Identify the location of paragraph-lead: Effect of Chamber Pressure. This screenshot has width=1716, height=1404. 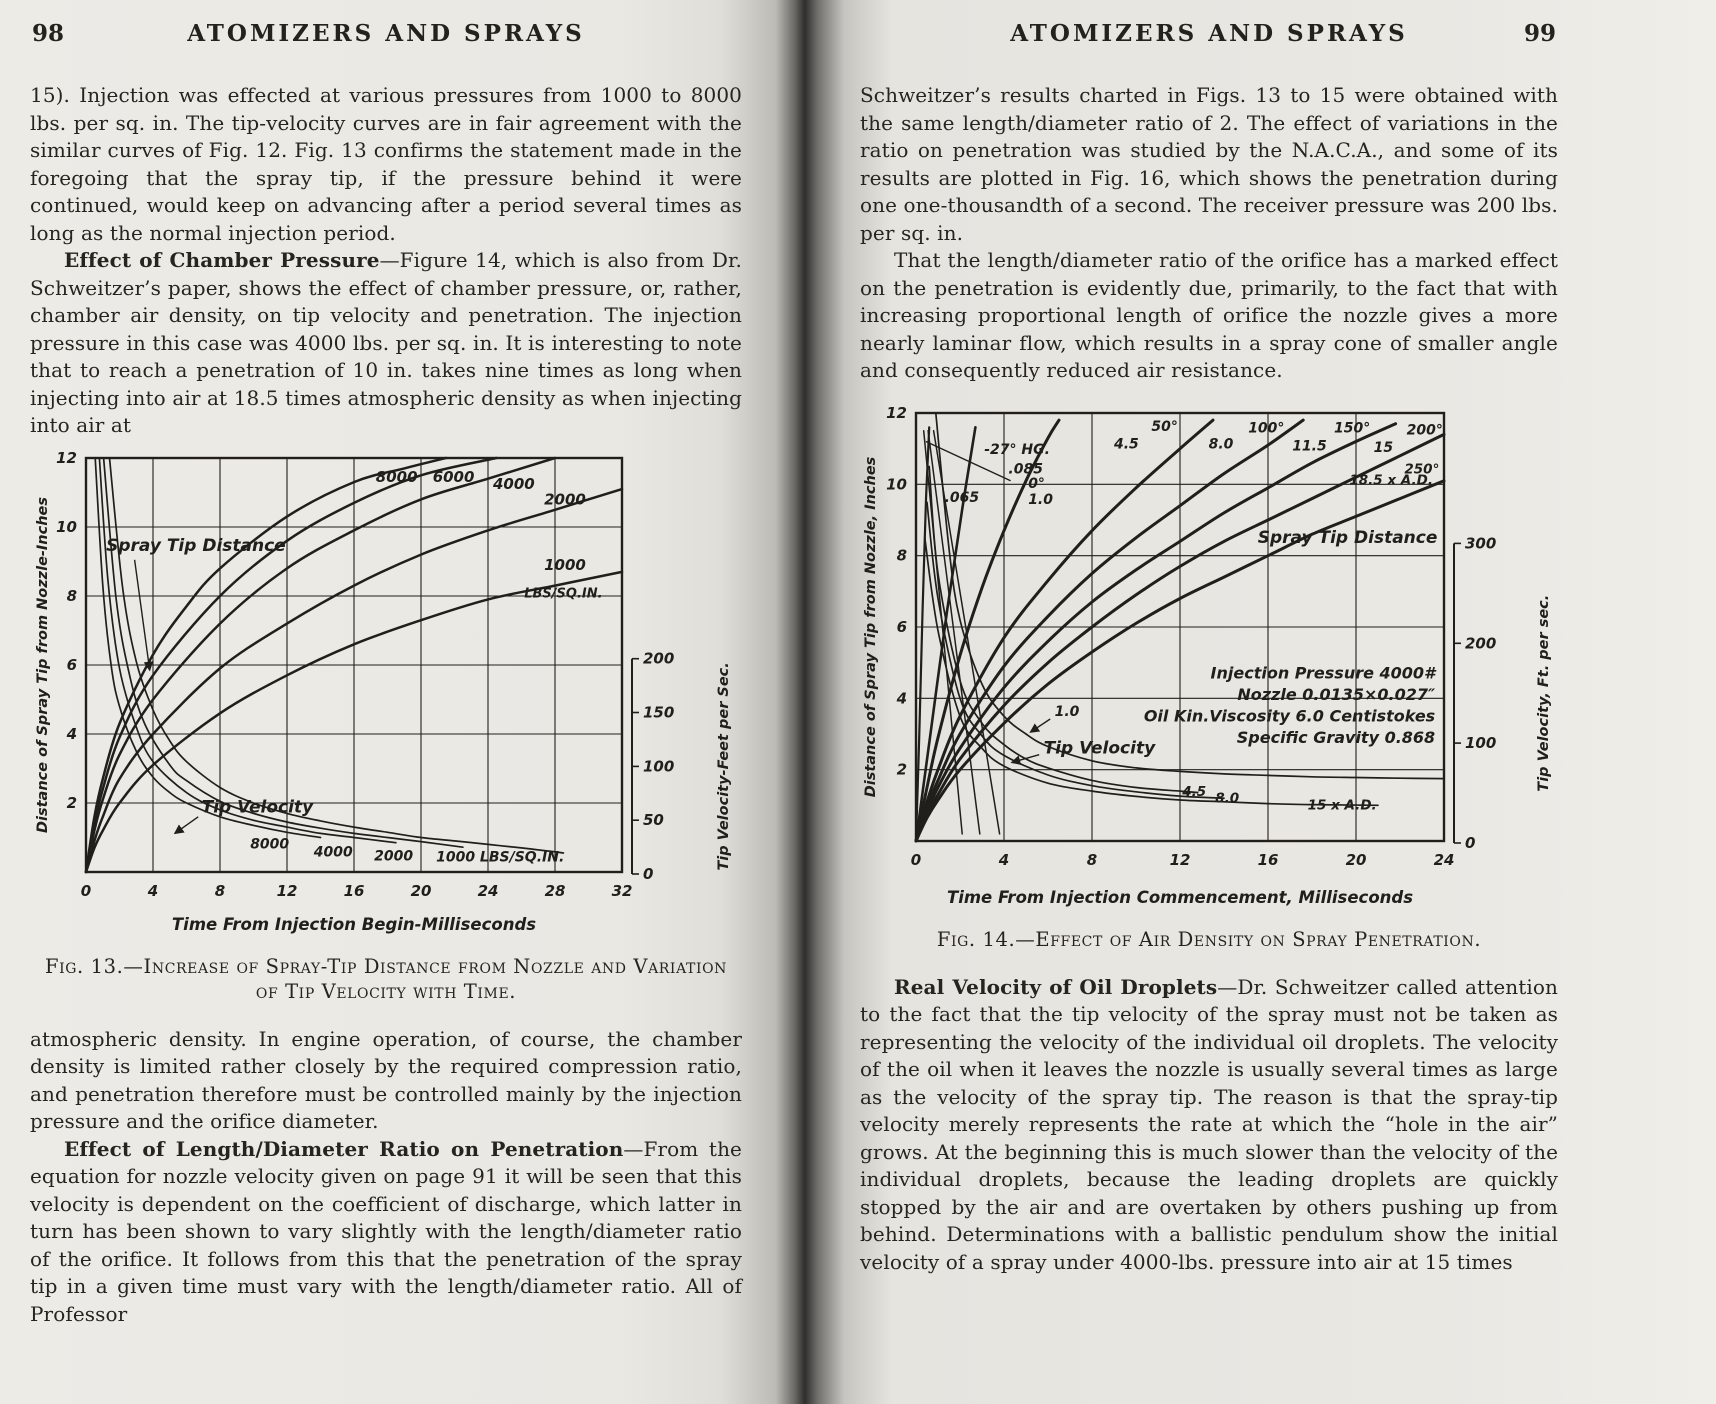
(222, 260).